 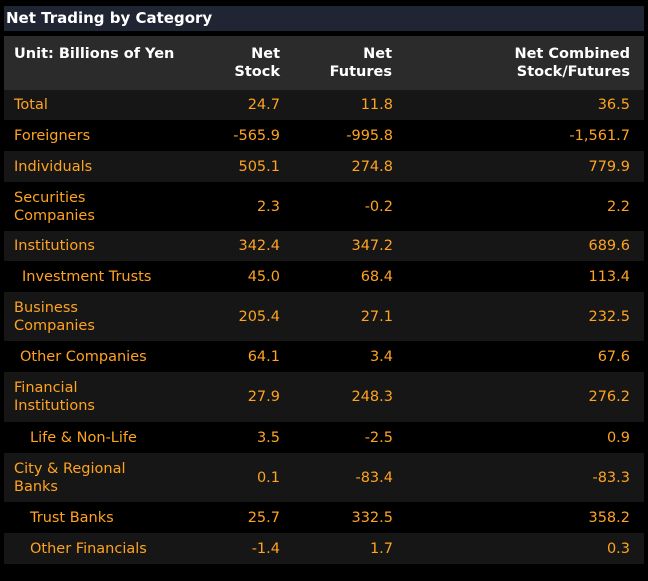 I want to click on net-stock-value: 25.7, so click(x=242, y=517).